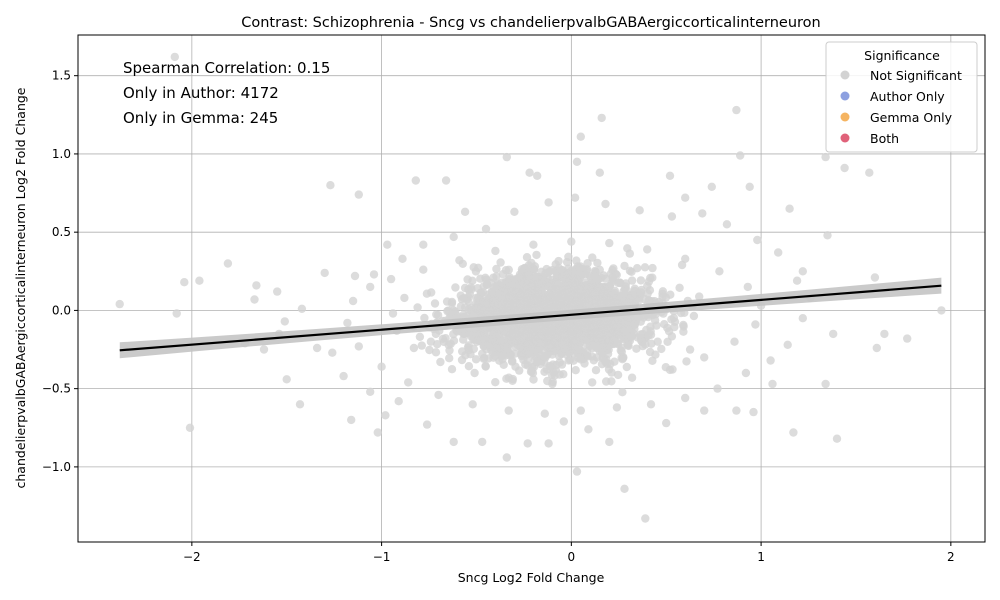  What do you see at coordinates (845, 75) in the screenshot?
I see `legend-marker-not-significant` at bounding box center [845, 75].